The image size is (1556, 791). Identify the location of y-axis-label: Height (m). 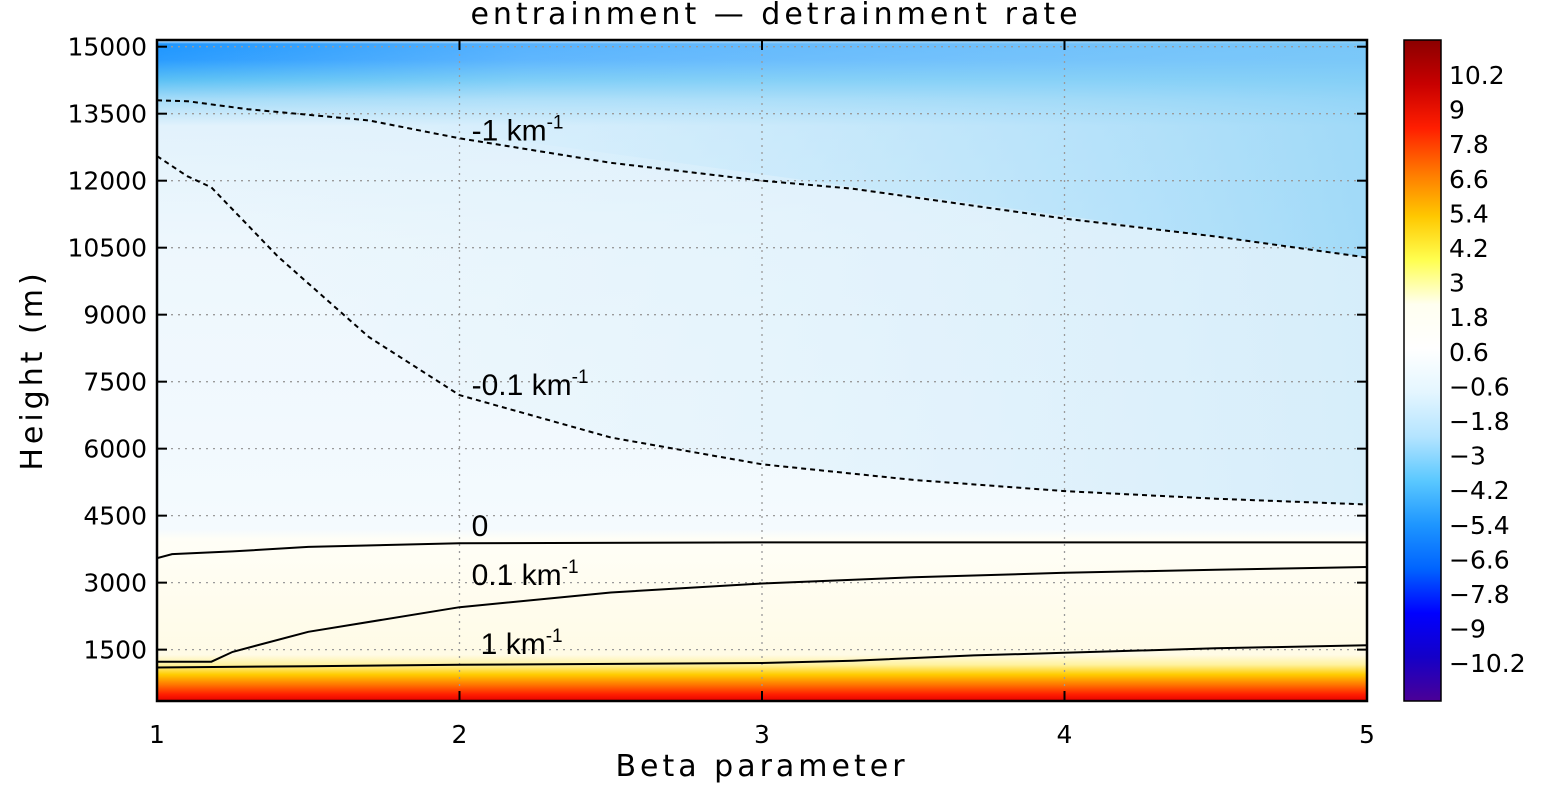
(32, 369).